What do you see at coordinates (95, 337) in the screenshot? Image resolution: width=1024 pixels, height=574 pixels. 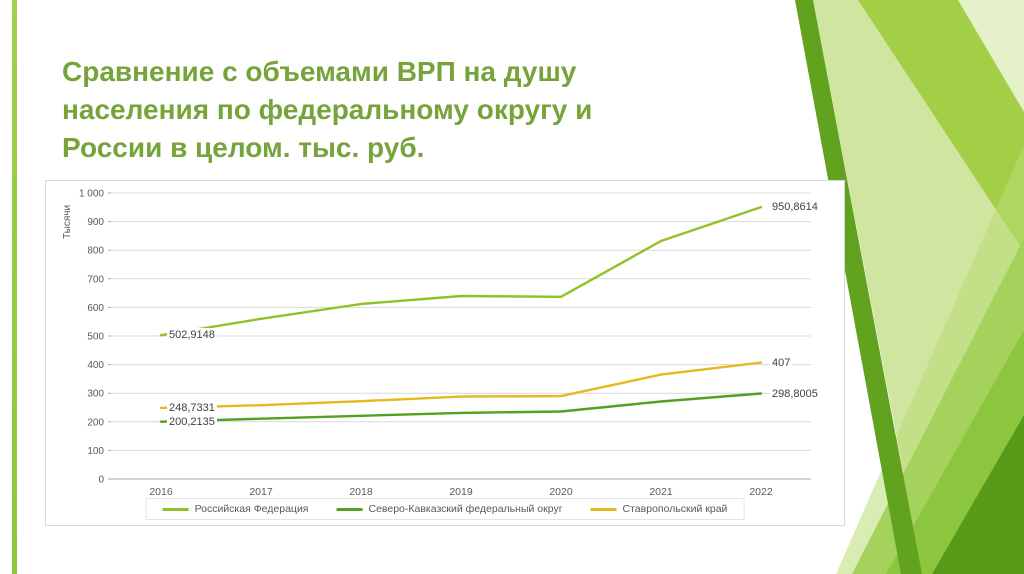 I see `y-tick-label: 500` at bounding box center [95, 337].